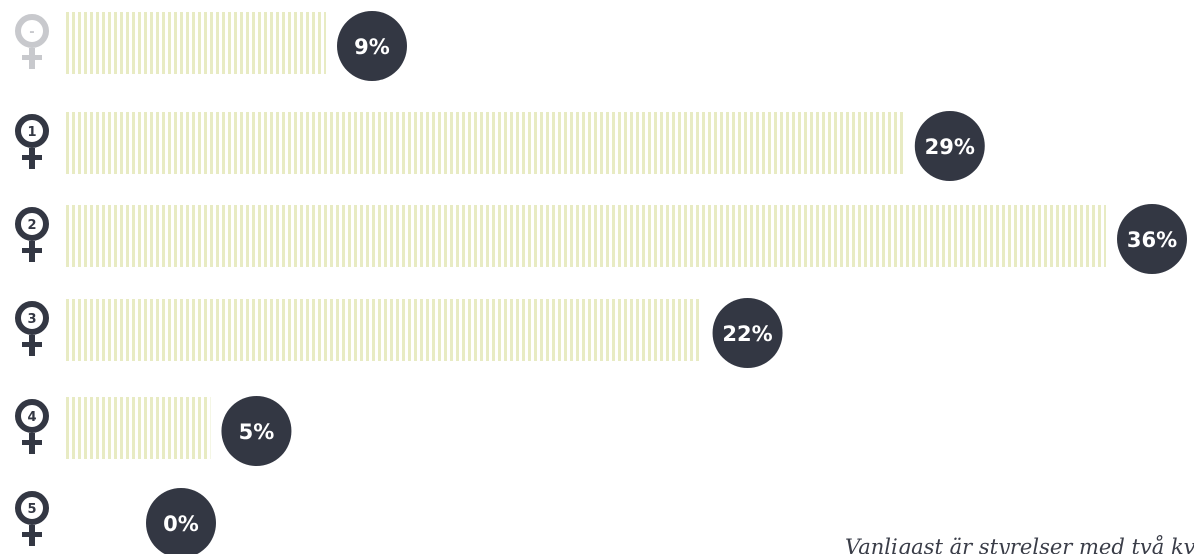 This screenshot has height=554, width=1194. Describe the element at coordinates (32, 141) in the screenshot. I see `female-symbol-icon: 1` at that location.